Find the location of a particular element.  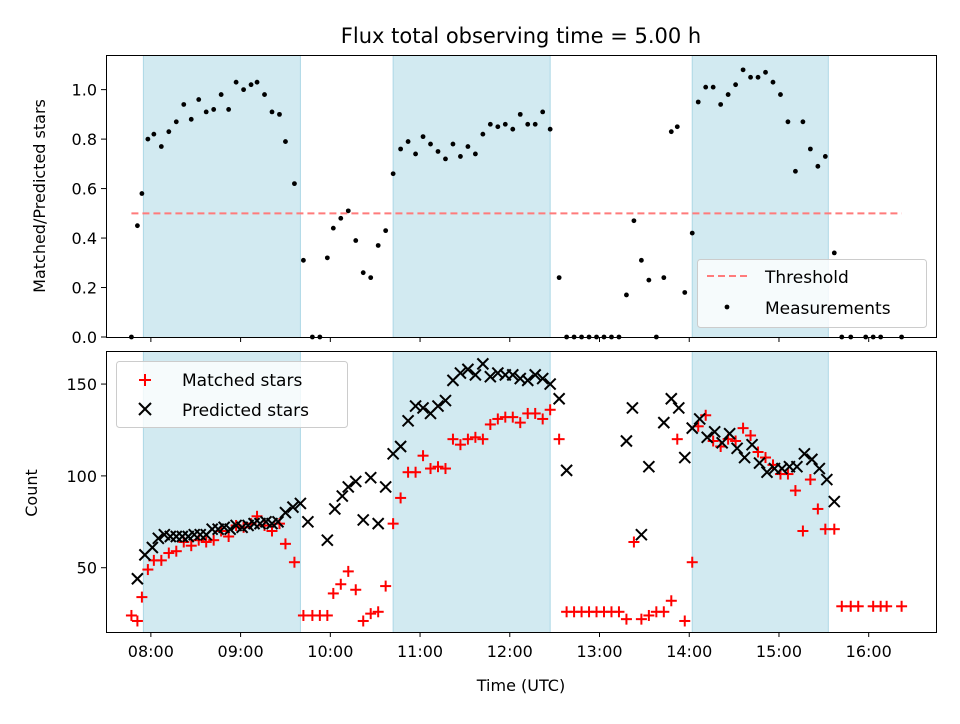

bottom-y-axis-label: Count is located at coordinates (31, 493).